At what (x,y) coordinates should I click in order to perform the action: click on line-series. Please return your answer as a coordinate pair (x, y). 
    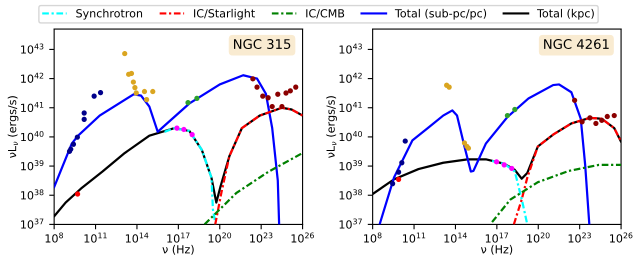
    Looking at the image, I should click on (253, 188).